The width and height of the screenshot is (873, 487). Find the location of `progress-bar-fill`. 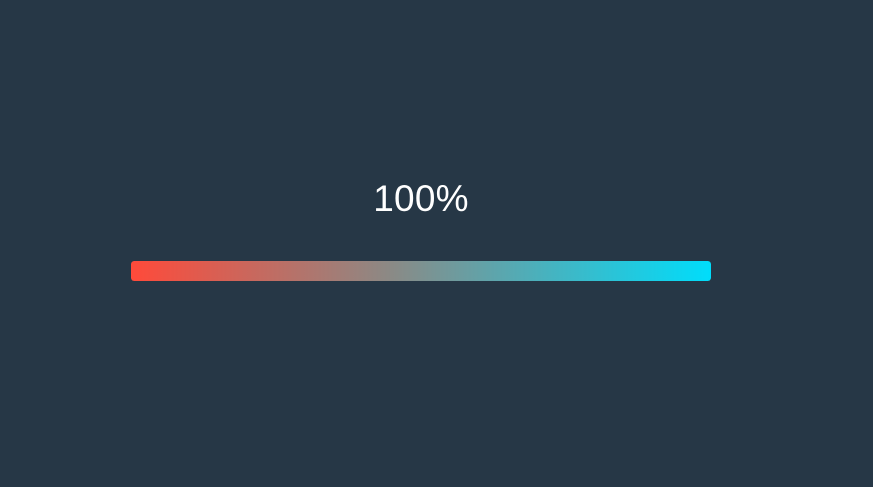

progress-bar-fill is located at coordinates (421, 271).